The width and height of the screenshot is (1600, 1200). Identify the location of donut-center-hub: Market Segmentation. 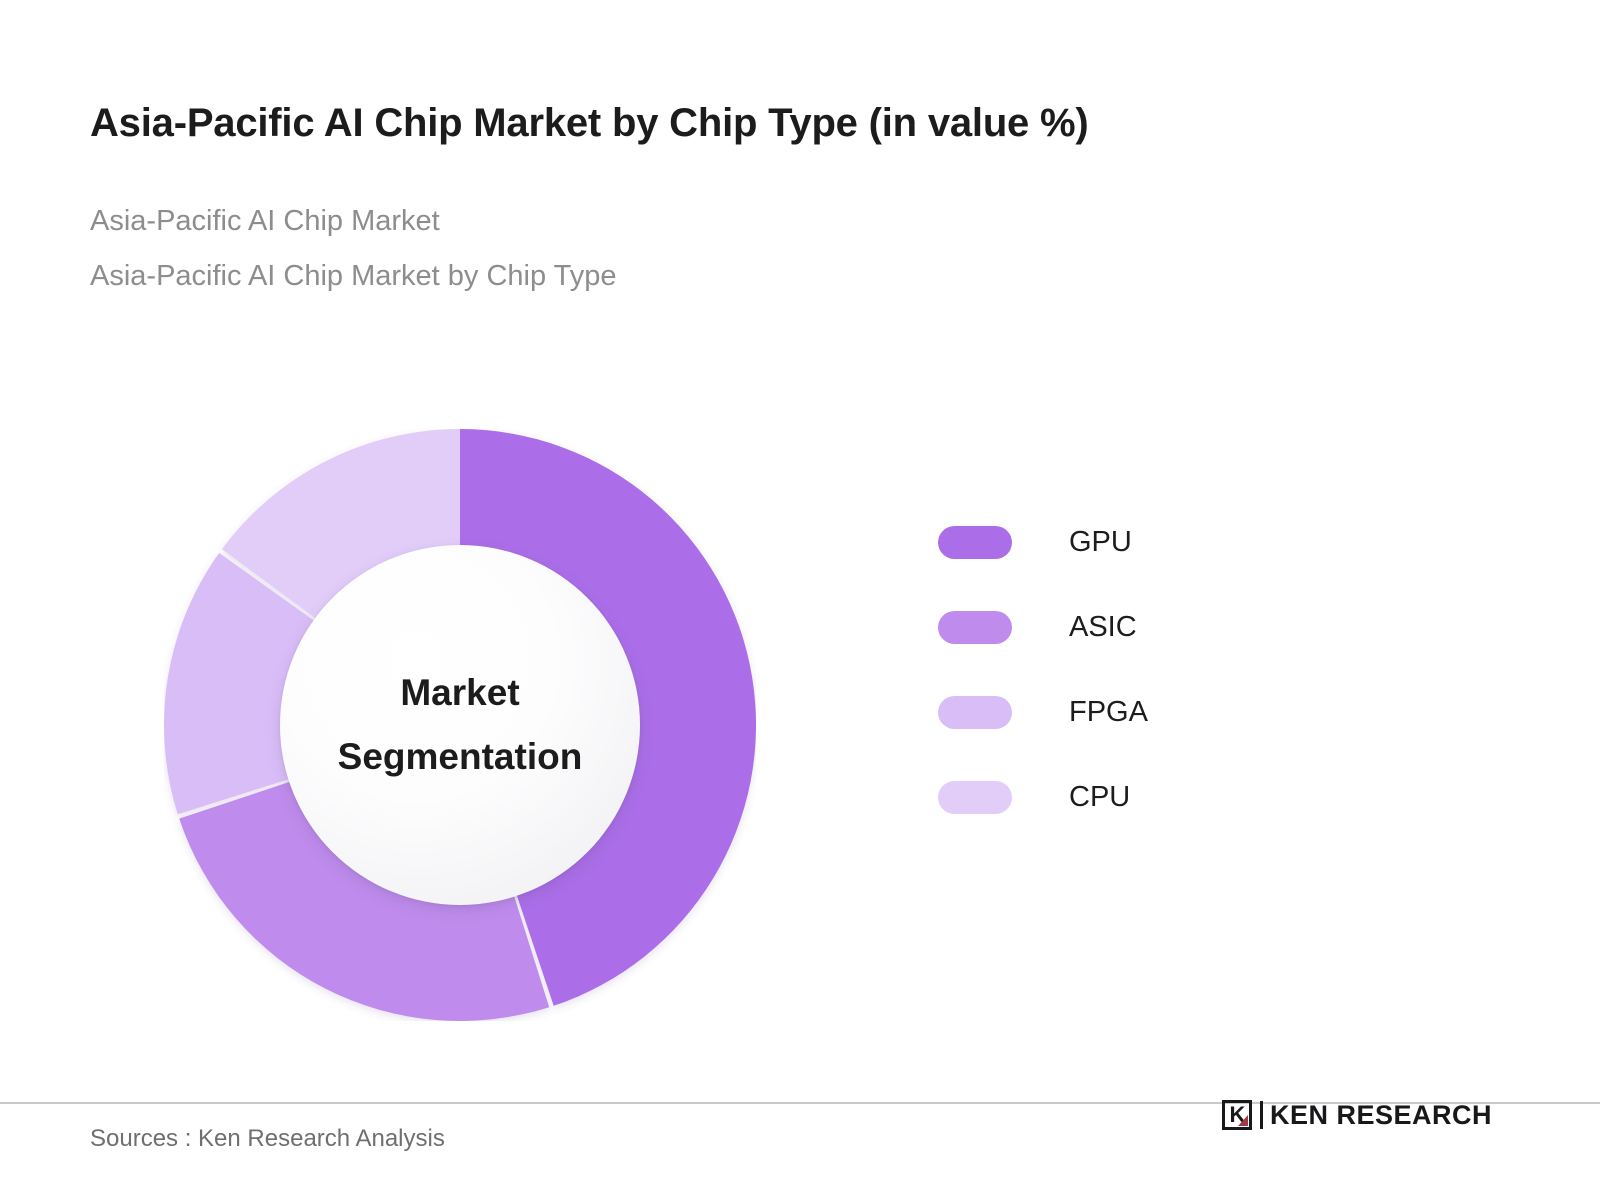
(460, 725).